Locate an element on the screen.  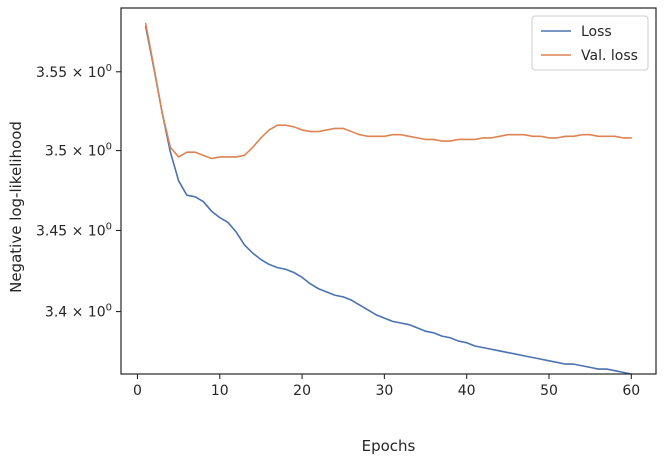
x-axis-ticks: 0 10 20 30 40 50 60 is located at coordinates (386, 386).